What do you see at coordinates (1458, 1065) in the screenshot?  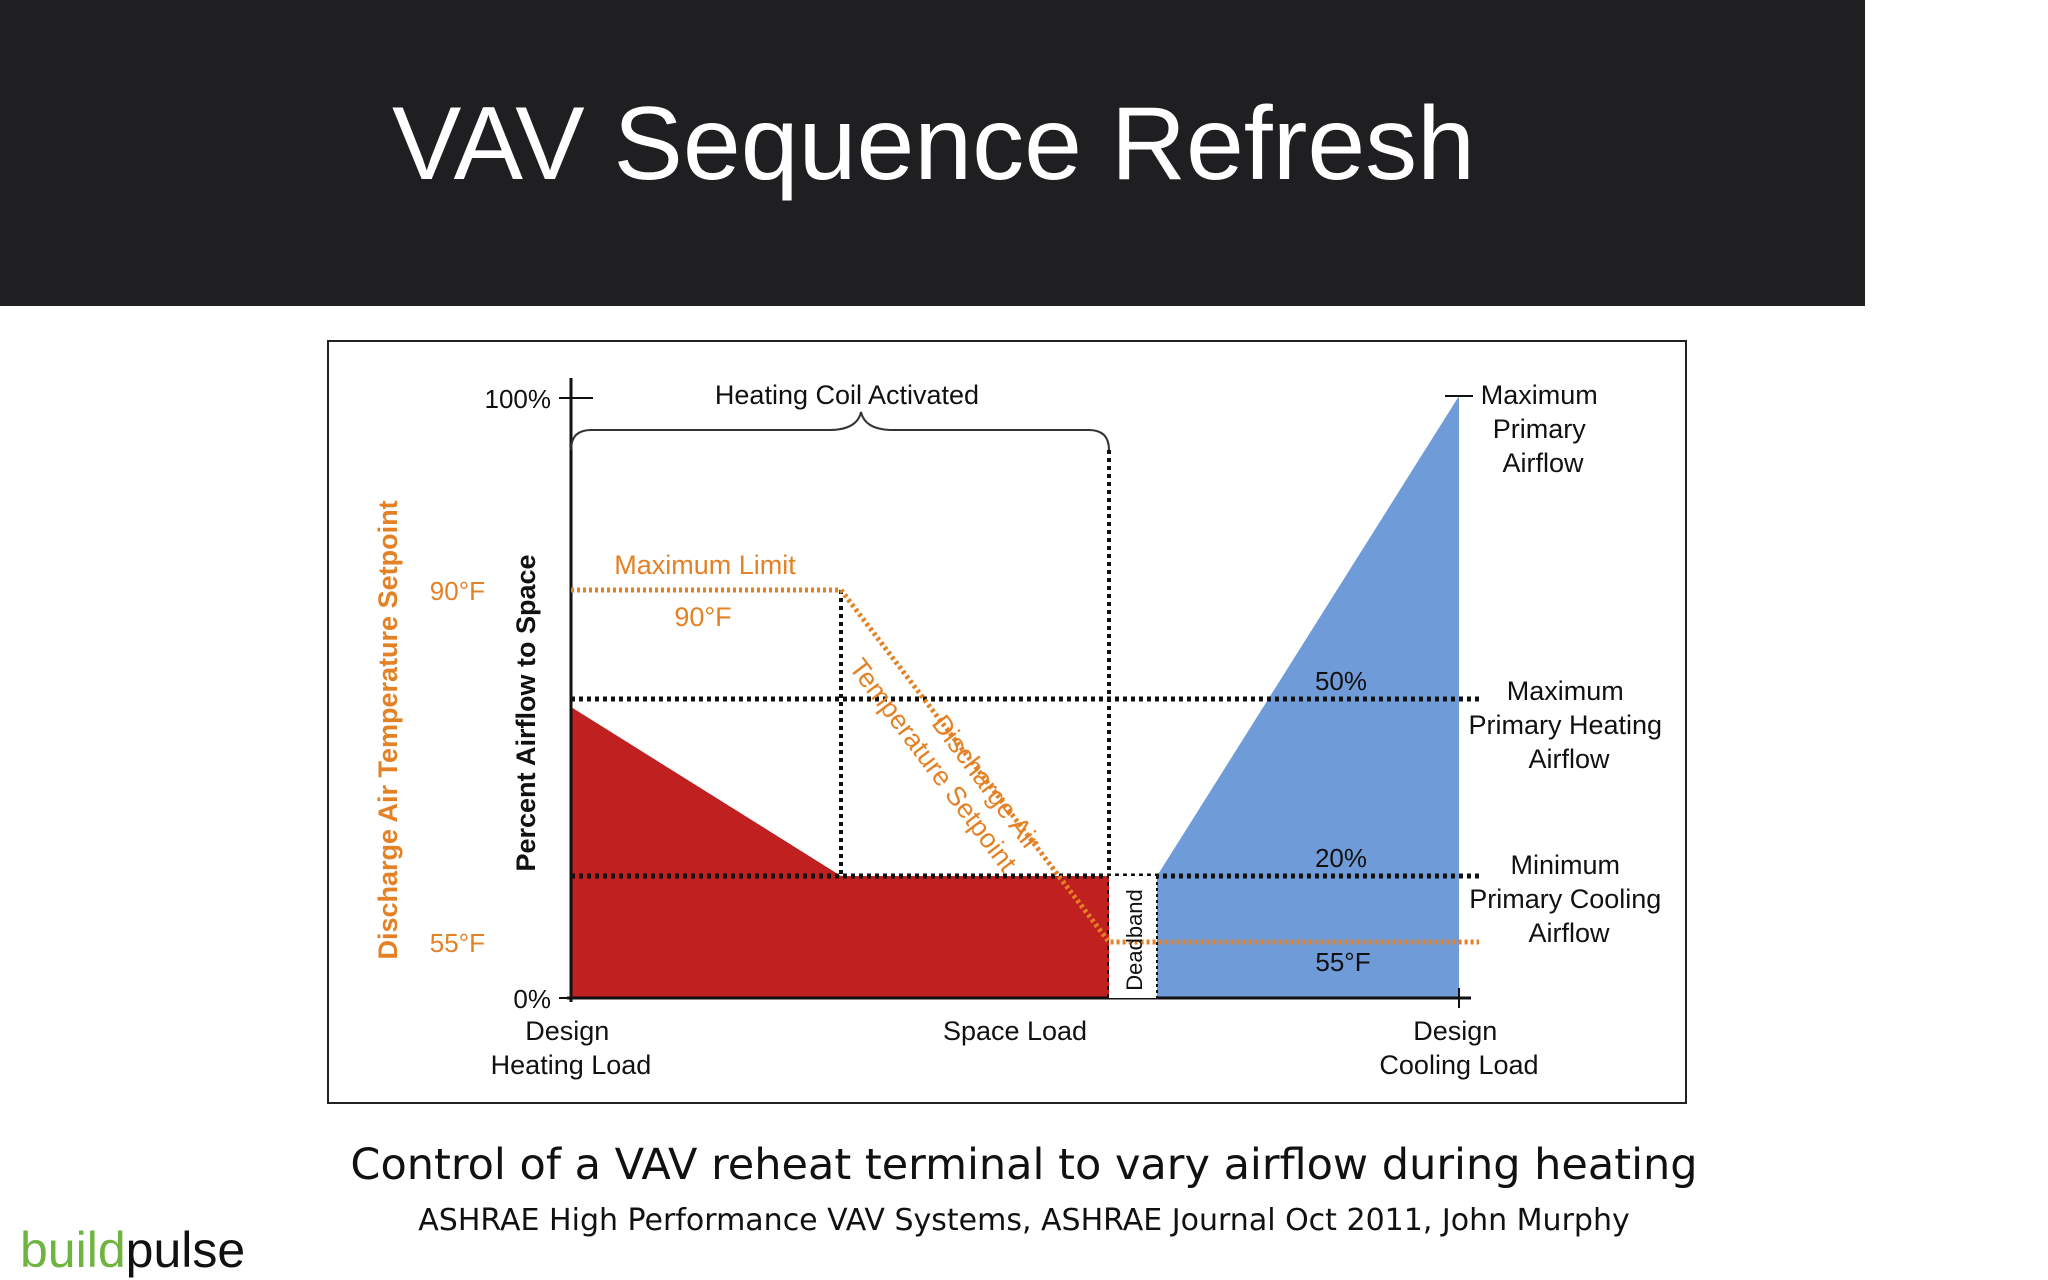 I see `x-label-right-line2: Cooling Load` at bounding box center [1458, 1065].